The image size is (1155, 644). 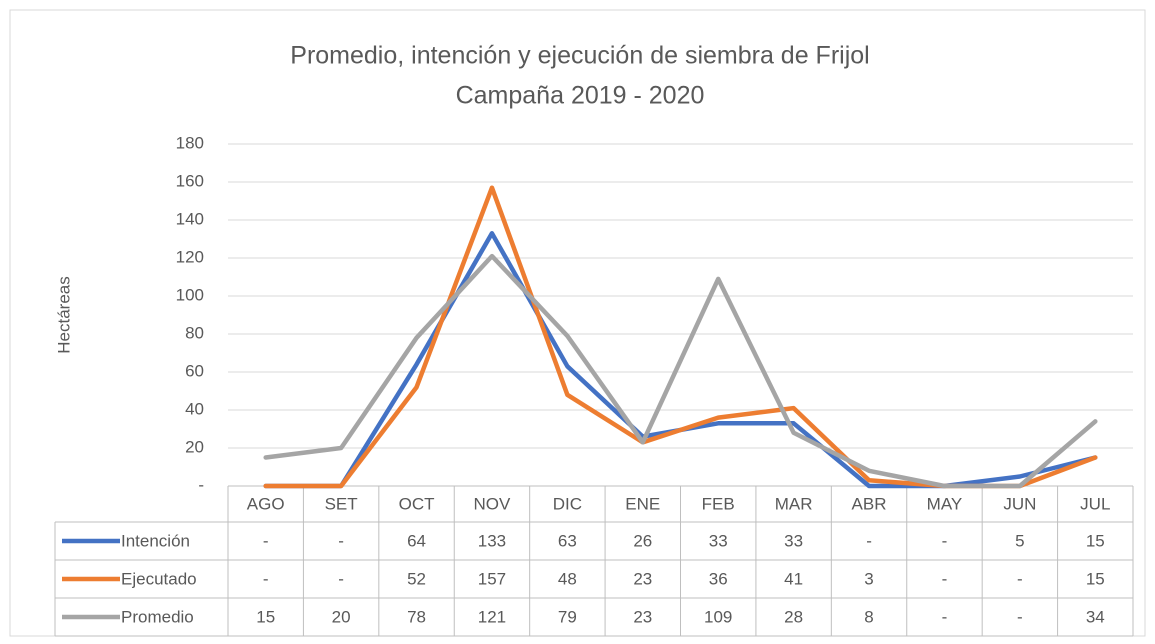 What do you see at coordinates (194, 446) in the screenshot?
I see `y-tick-label: 20` at bounding box center [194, 446].